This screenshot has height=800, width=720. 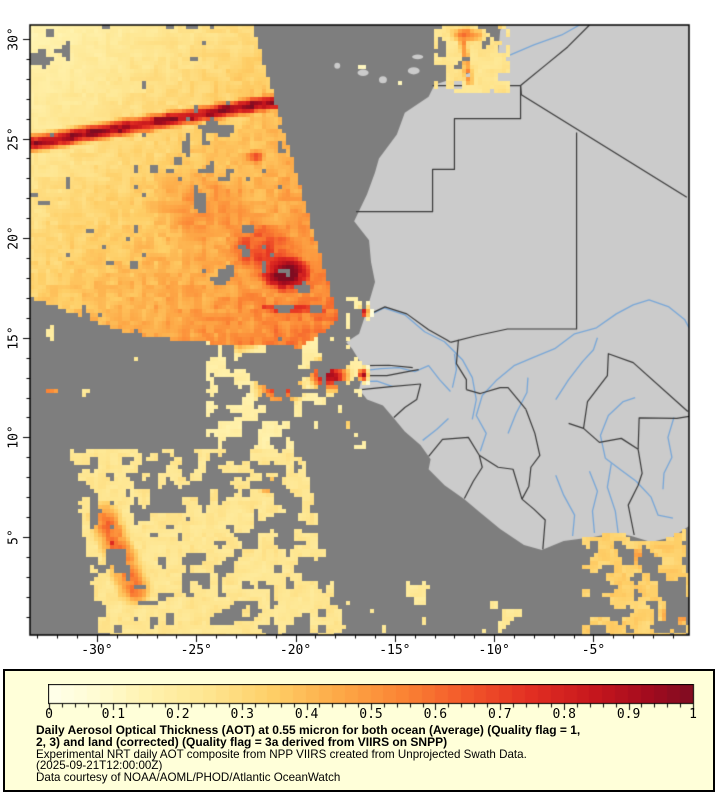 What do you see at coordinates (49, 714) in the screenshot?
I see `colorbar-tick-label: 0` at bounding box center [49, 714].